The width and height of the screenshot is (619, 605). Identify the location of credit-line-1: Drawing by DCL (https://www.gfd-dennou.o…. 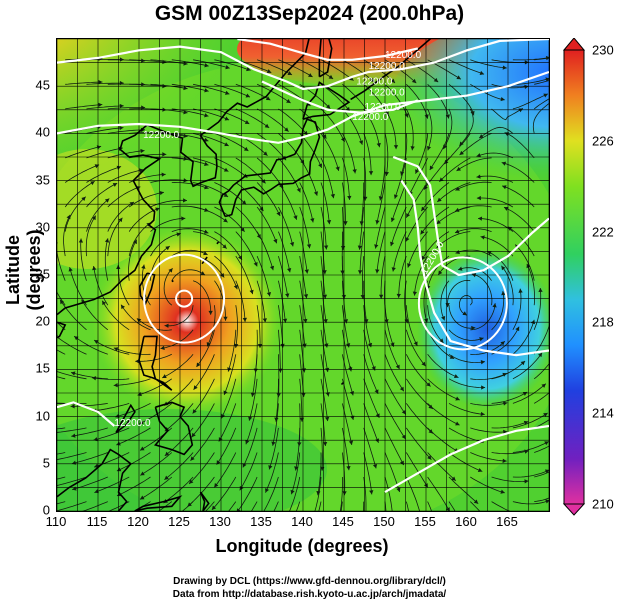
(309, 581).